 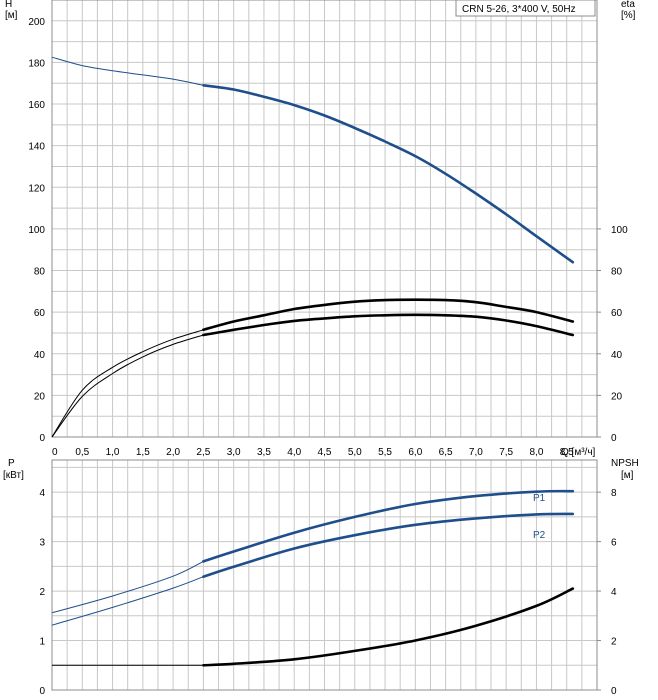 I want to click on title-box, so click(x=525, y=8).